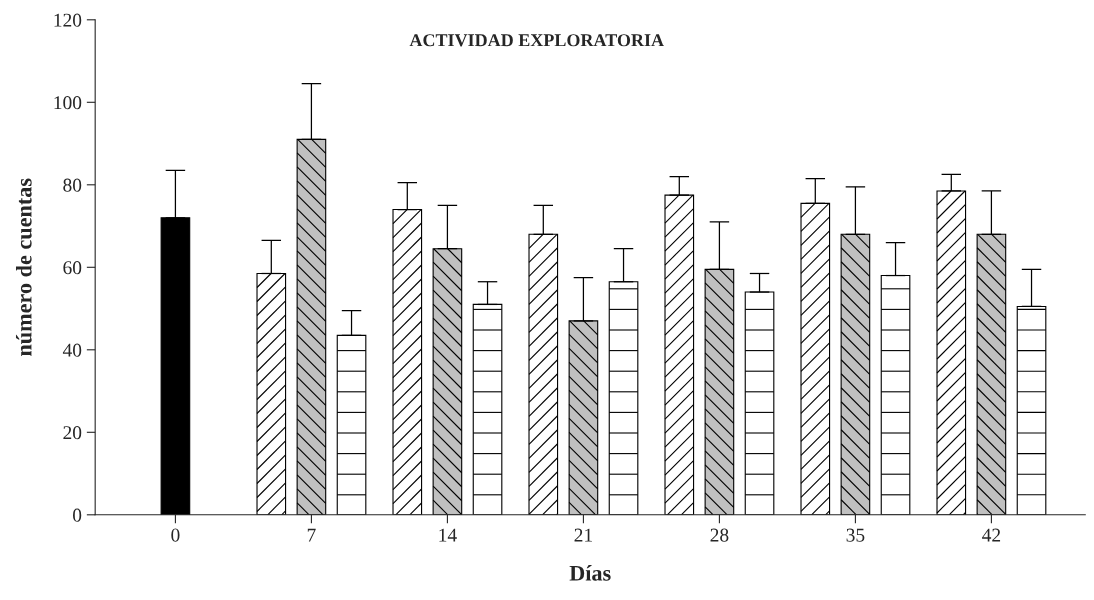 The height and width of the screenshot is (600, 1094). Describe the element at coordinates (72, 185) in the screenshot. I see `y-tick-label: 80` at that location.